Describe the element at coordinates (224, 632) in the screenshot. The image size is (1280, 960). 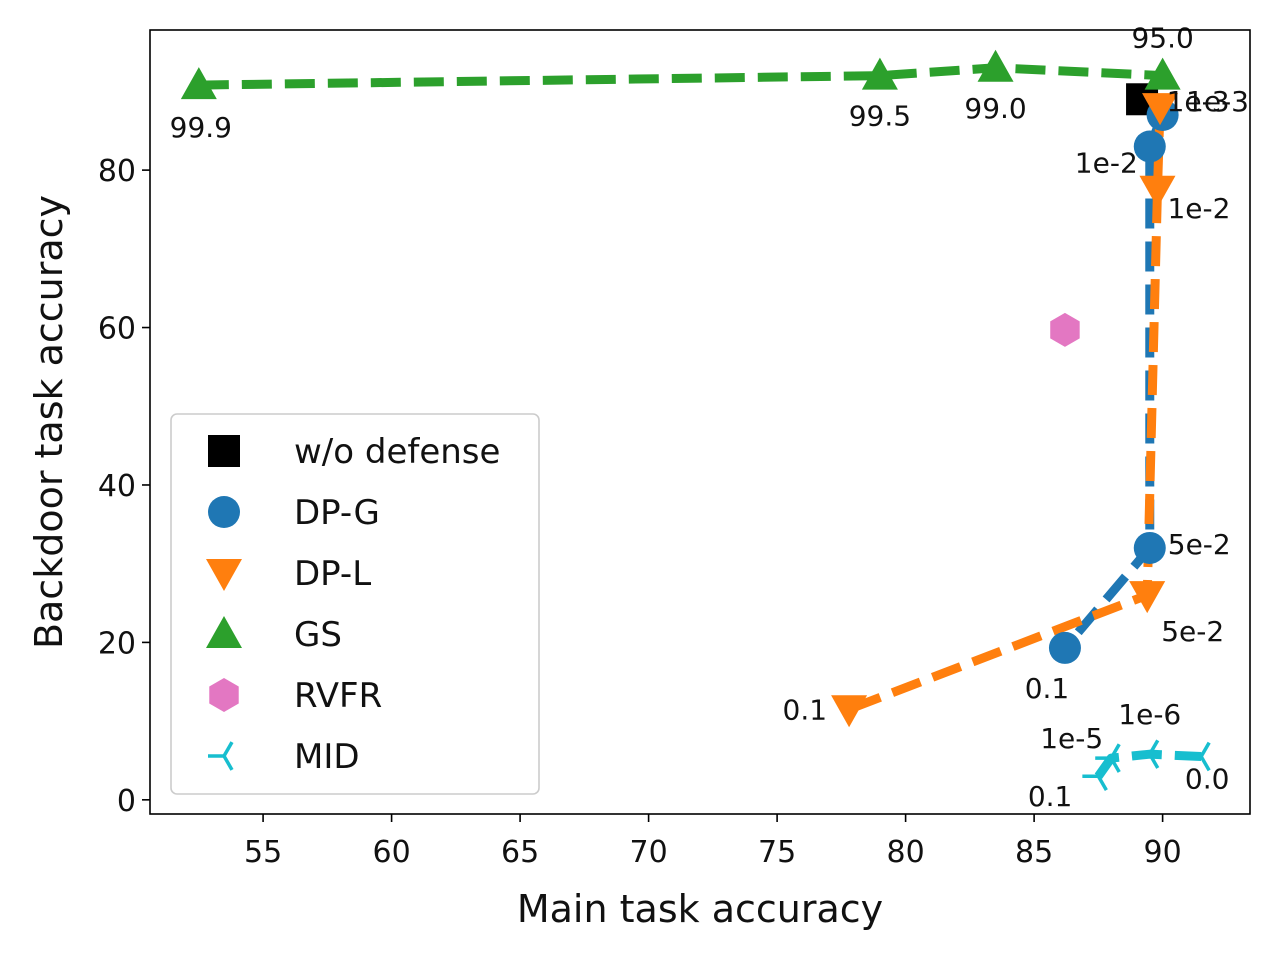
I see `legend-marker-gs` at that location.